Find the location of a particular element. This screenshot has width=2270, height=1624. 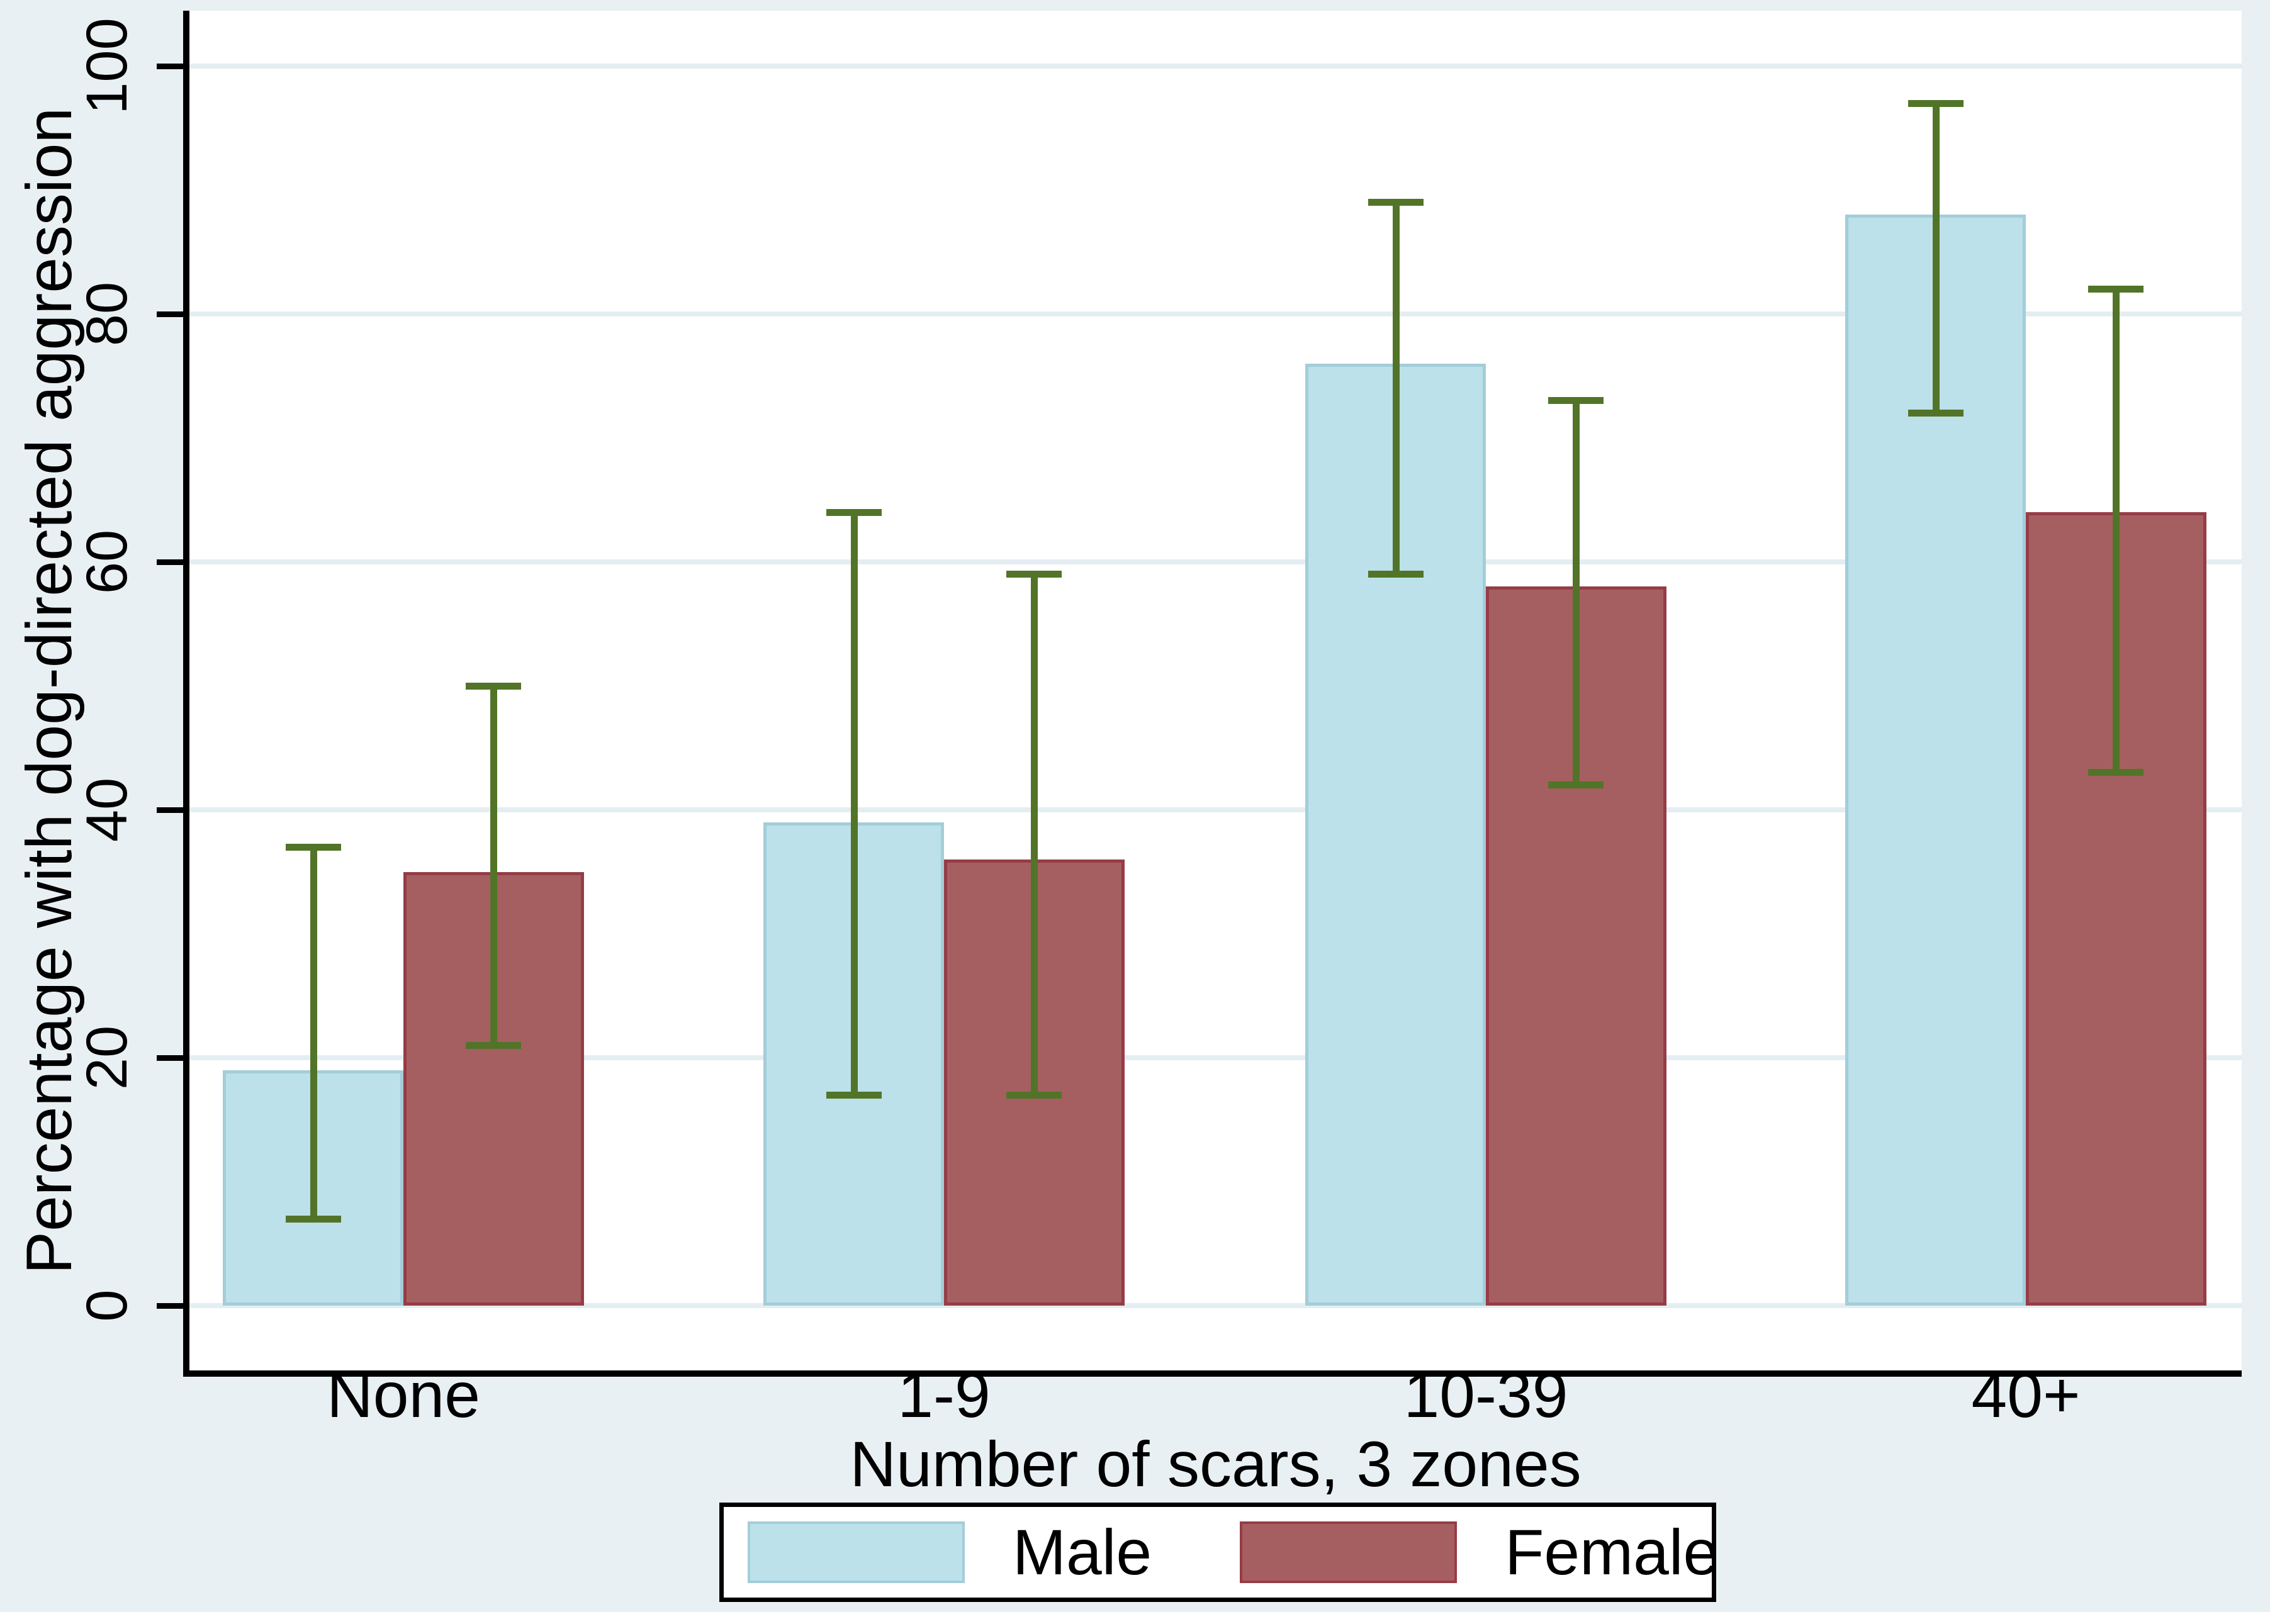

legend-swatch-male is located at coordinates (856, 1552).